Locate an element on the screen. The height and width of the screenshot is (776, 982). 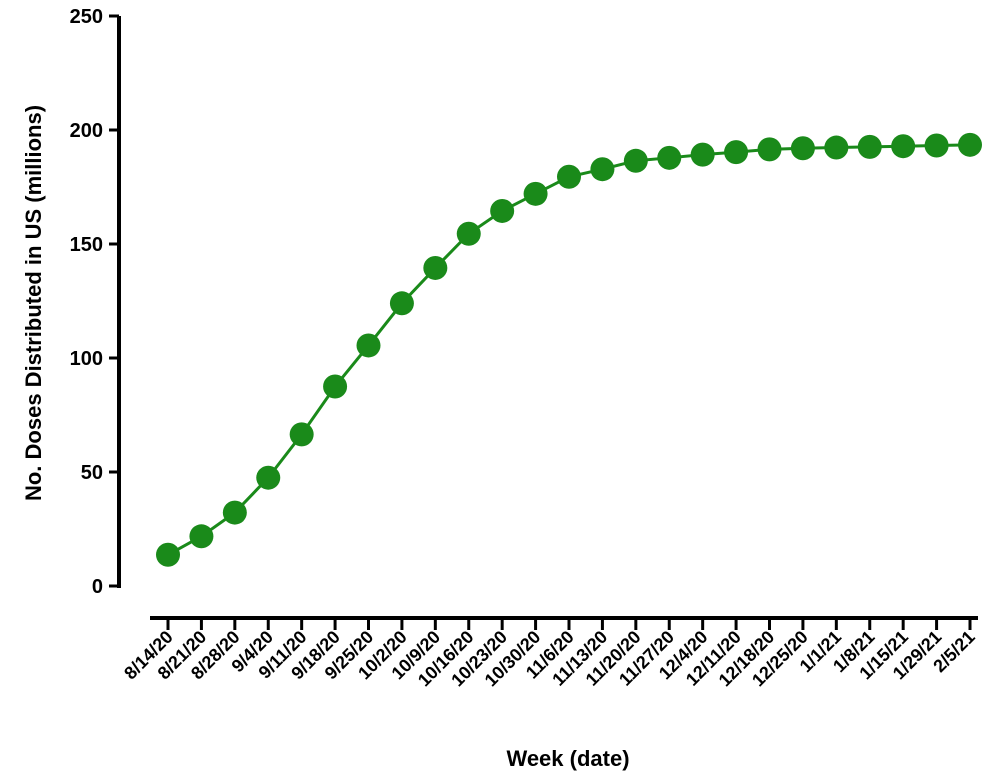
y-tick-label: 50 is located at coordinates (92, 473).